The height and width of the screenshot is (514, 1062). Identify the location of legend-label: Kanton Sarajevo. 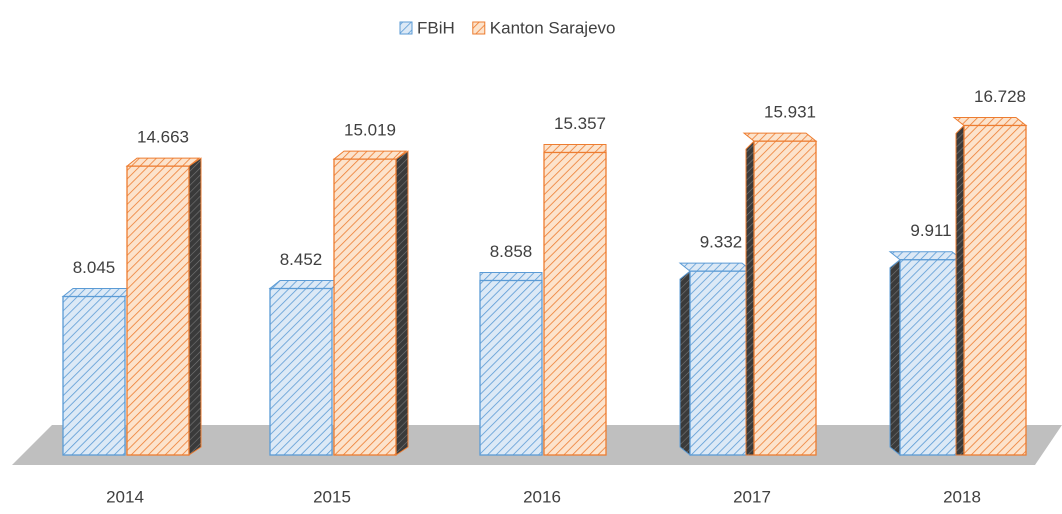
(553, 27).